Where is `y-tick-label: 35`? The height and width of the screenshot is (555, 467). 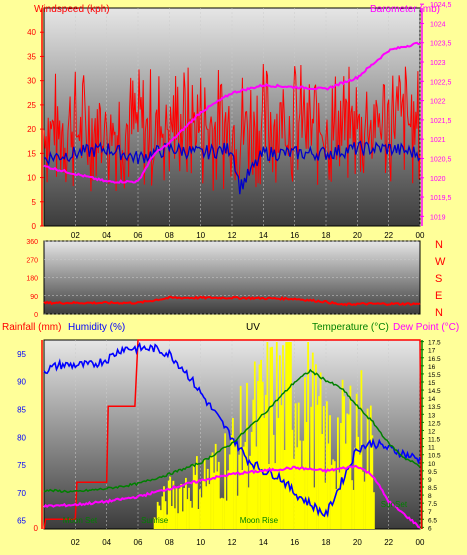
y-tick-label: 35 is located at coordinates (31, 56).